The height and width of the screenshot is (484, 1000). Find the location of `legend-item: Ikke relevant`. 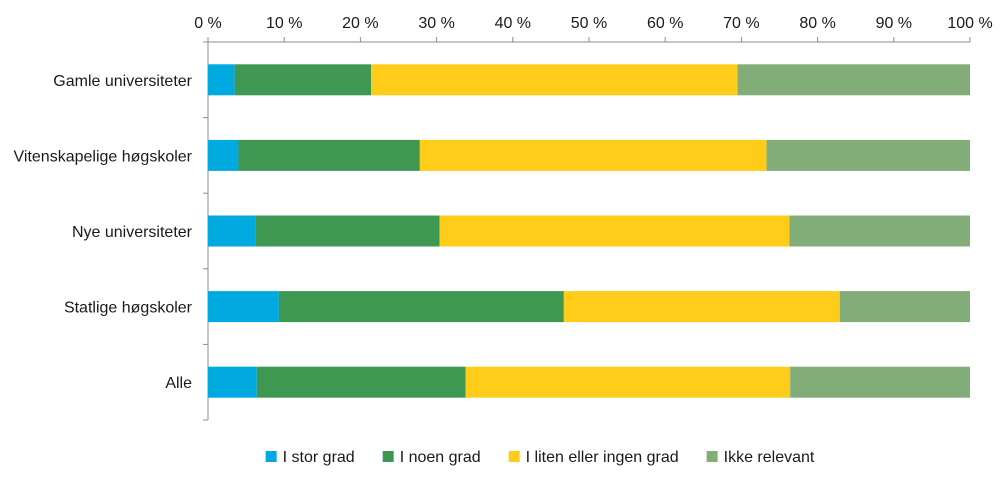

legend-item: Ikke relevant is located at coordinates (760, 457).